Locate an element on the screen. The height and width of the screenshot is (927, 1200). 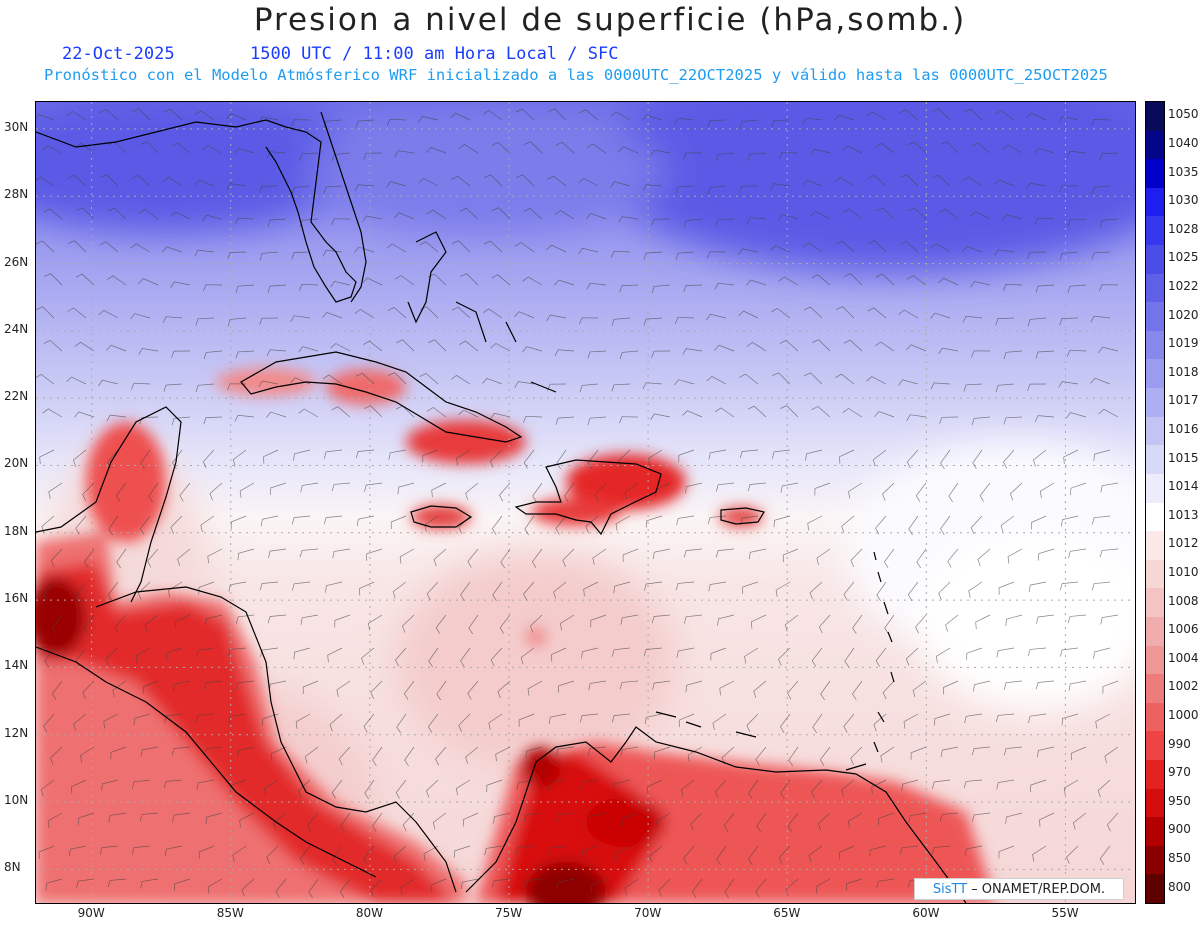
lon-tick-label: 60W is located at coordinates (926, 913).